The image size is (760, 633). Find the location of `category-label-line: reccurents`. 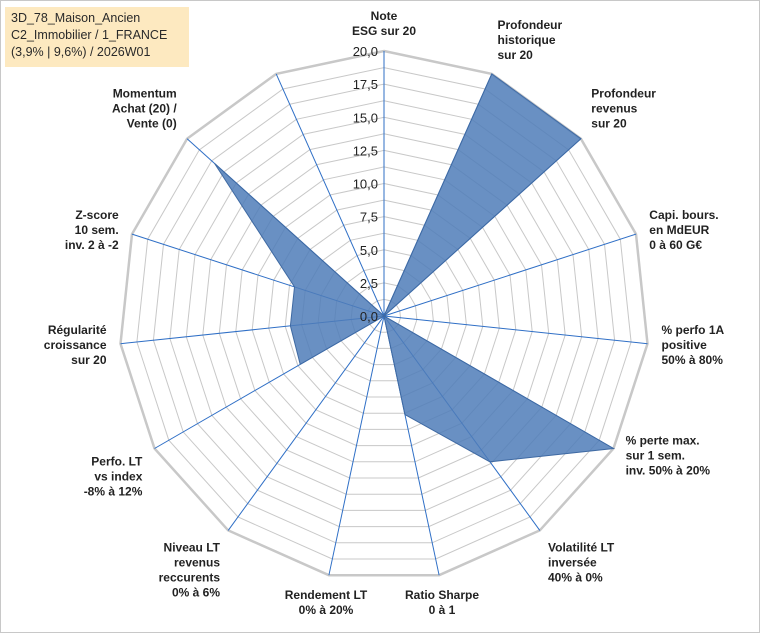

category-label-line: reccurents is located at coordinates (190, 578).